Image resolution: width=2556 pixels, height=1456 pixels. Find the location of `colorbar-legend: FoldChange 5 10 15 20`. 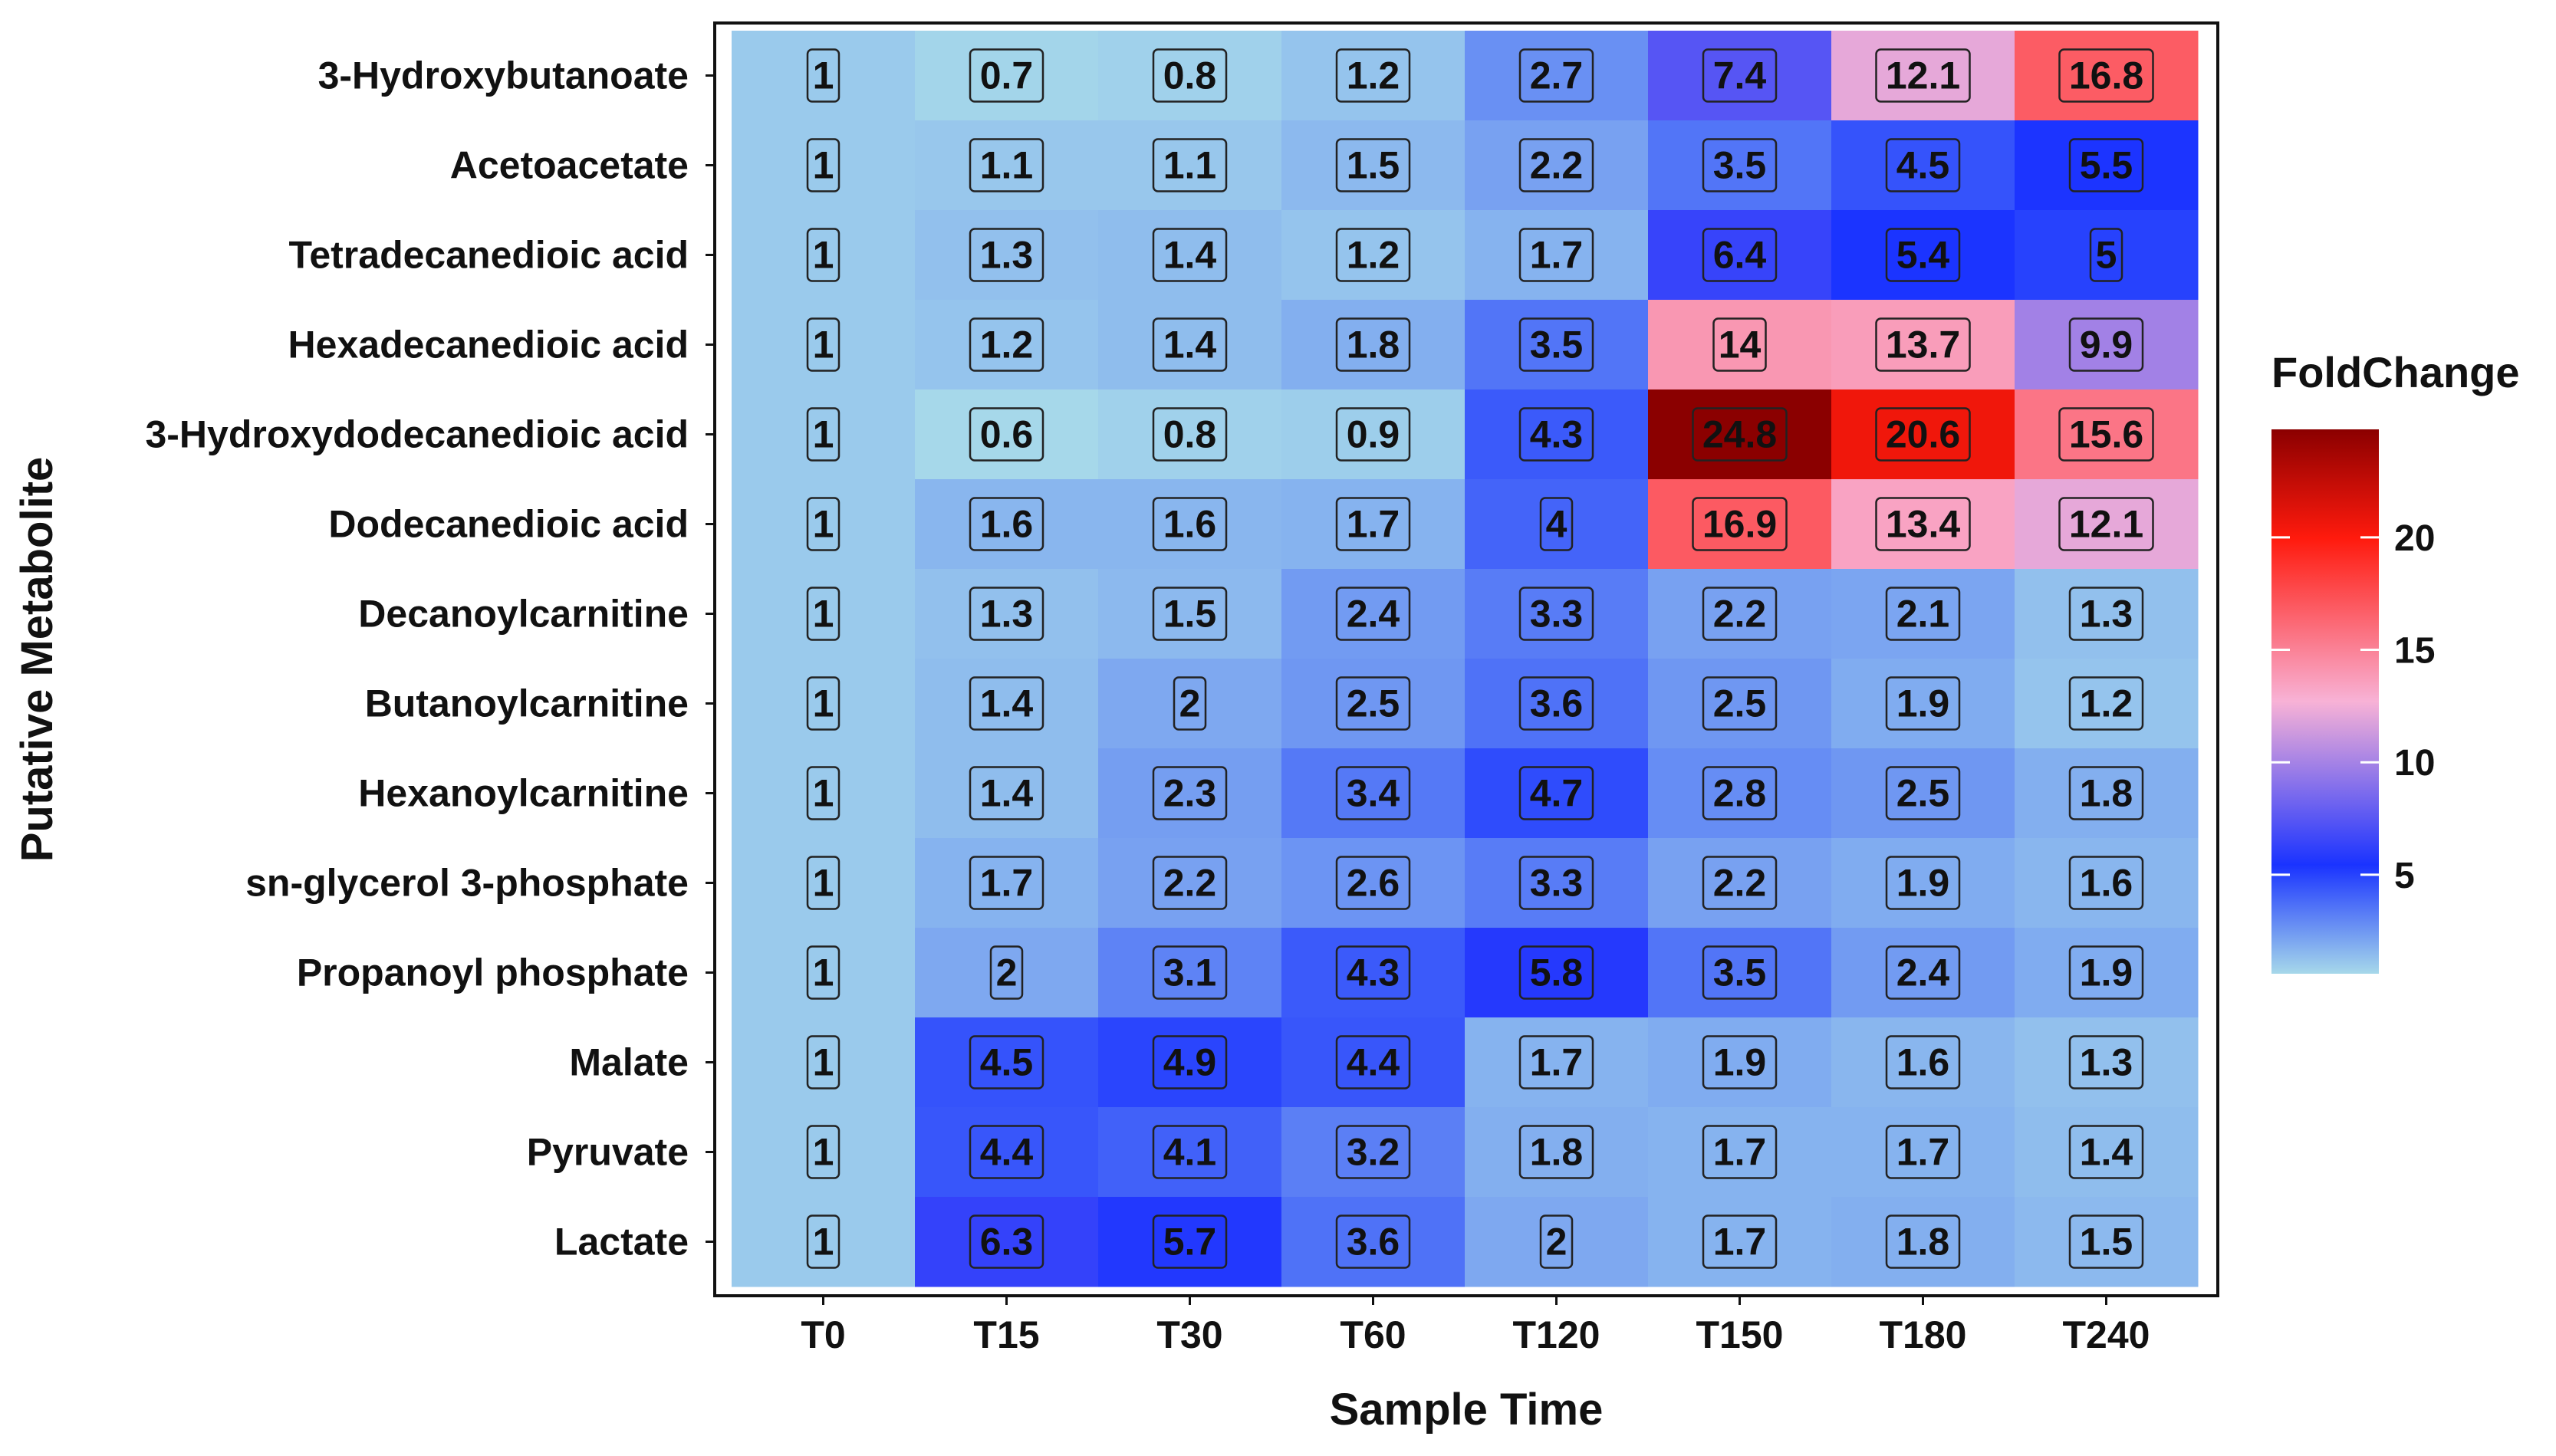

colorbar-legend: FoldChange 5 10 15 20 is located at coordinates (2395, 661).